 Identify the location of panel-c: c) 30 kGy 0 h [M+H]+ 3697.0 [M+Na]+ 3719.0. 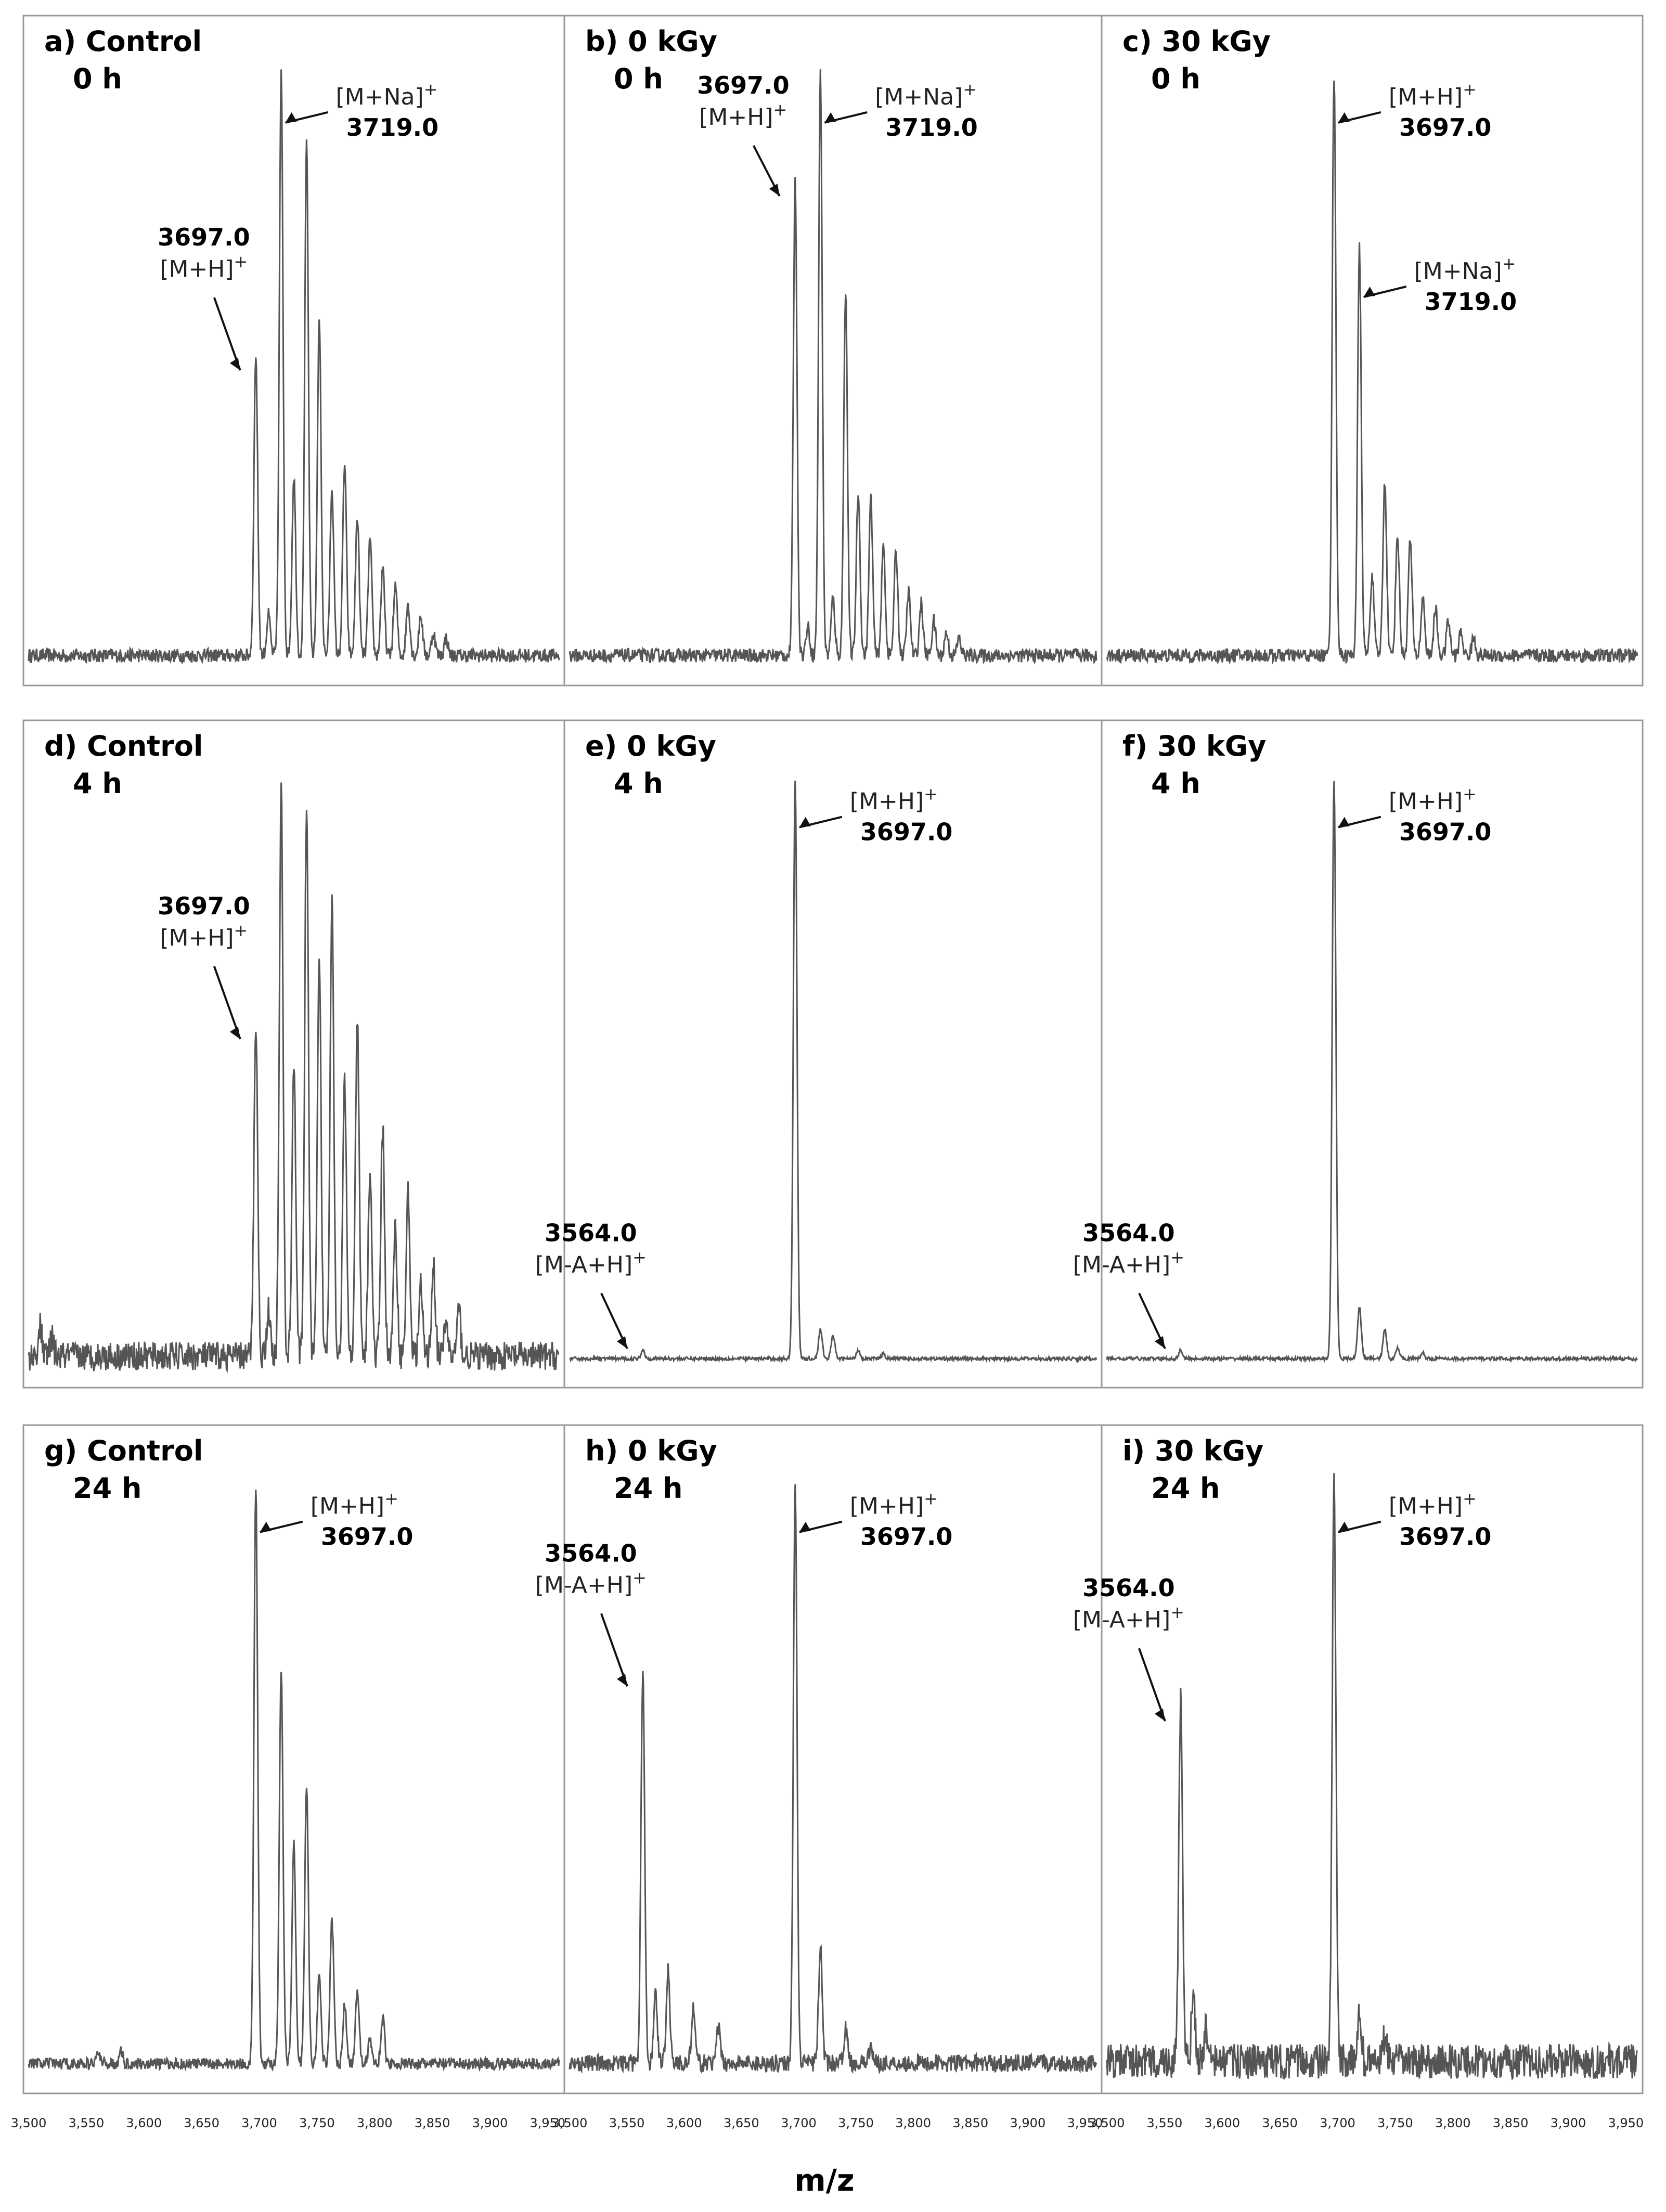
(1372, 351).